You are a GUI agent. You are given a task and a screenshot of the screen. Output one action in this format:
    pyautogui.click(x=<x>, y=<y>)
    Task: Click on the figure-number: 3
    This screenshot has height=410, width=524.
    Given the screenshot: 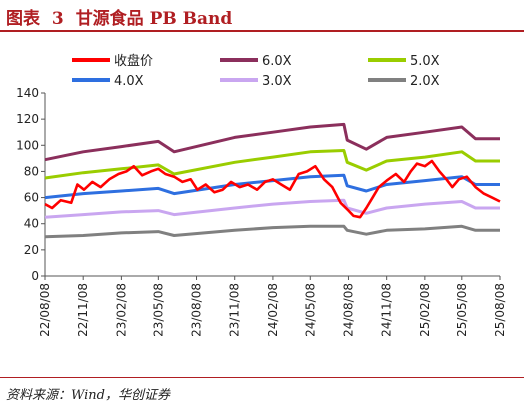 What is the action you would take?
    pyautogui.click(x=57, y=19)
    